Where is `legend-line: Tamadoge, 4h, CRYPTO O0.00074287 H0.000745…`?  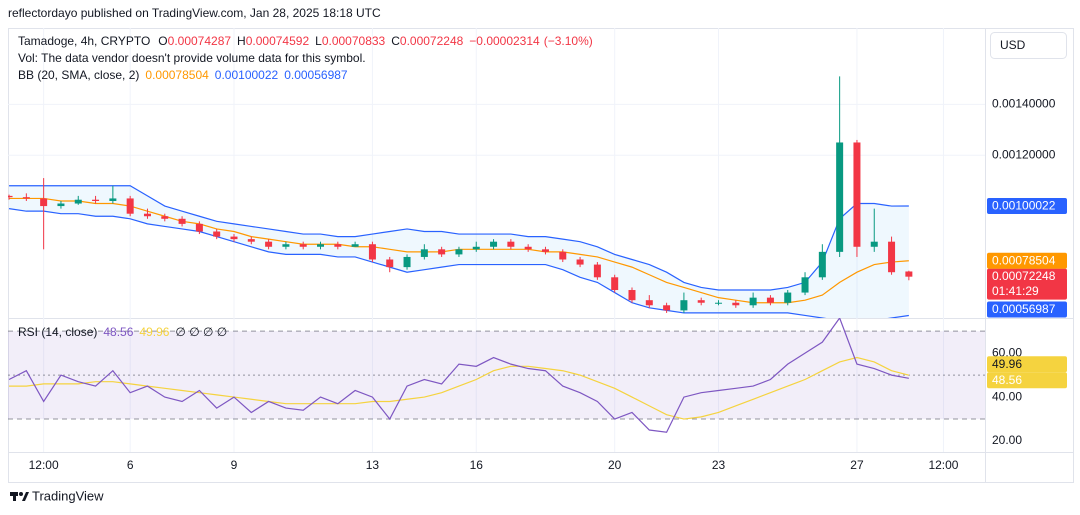
legend-line: Tamadoge, 4h, CRYPTO O0.00074287 H0.000745… is located at coordinates (305, 41).